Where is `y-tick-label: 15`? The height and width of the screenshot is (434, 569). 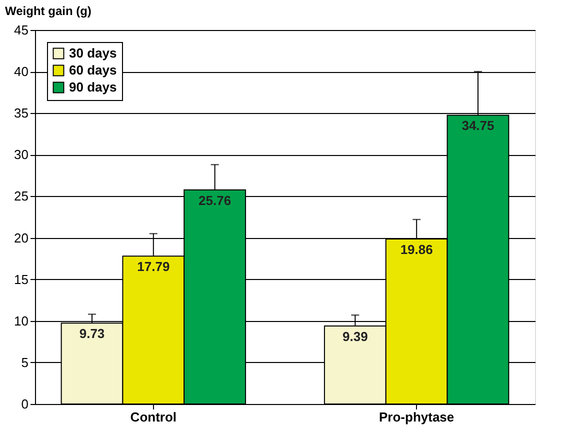 y-tick-label: 15 is located at coordinates (21, 279).